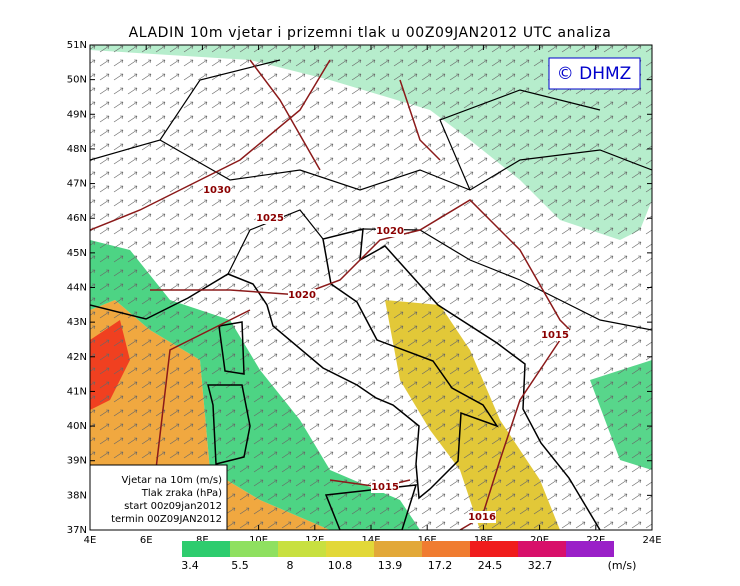  I want to click on colorbar-label: 3.4, so click(190, 565).